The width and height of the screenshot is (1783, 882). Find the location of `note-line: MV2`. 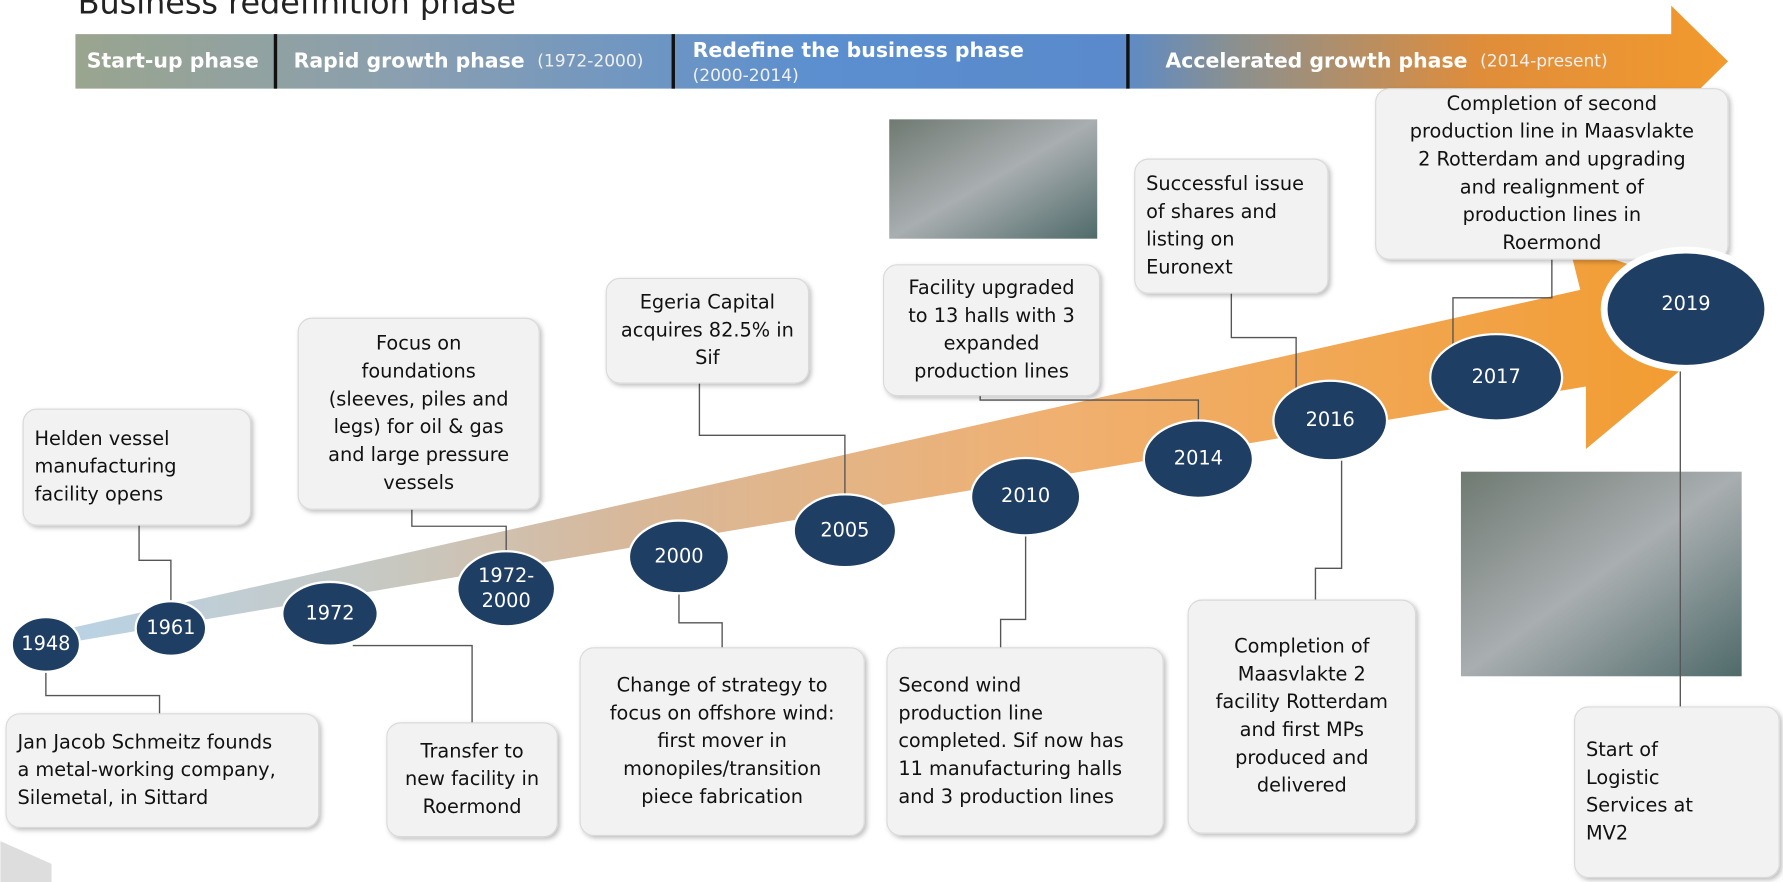

note-line: MV2 is located at coordinates (1607, 832).